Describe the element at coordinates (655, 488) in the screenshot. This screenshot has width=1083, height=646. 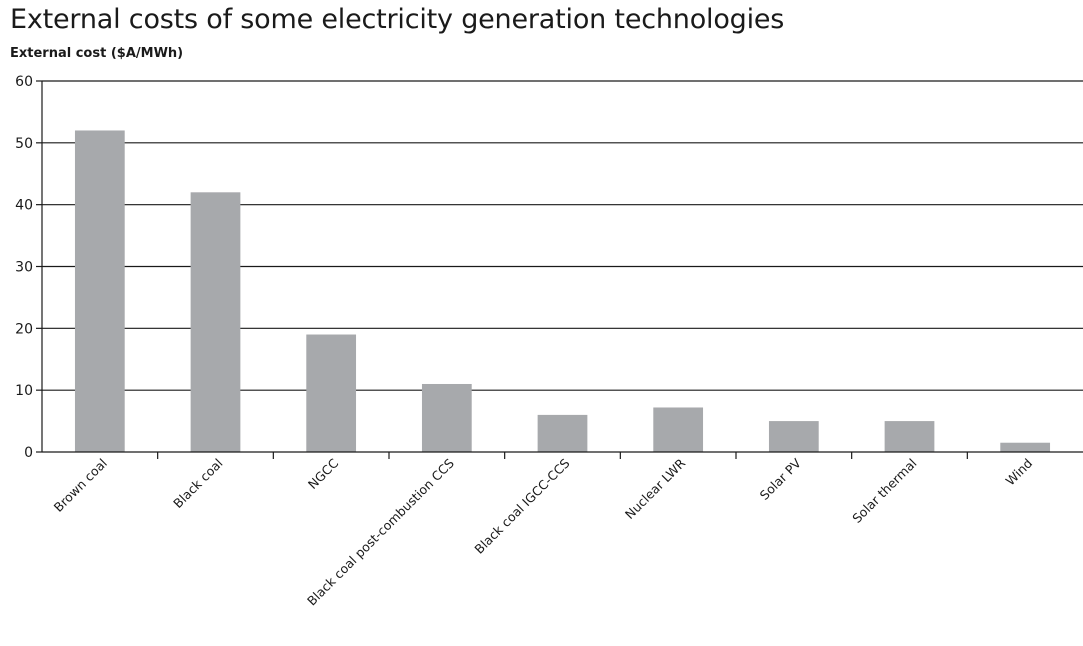
I see `x-tick-label: Nuclear LWR` at that location.